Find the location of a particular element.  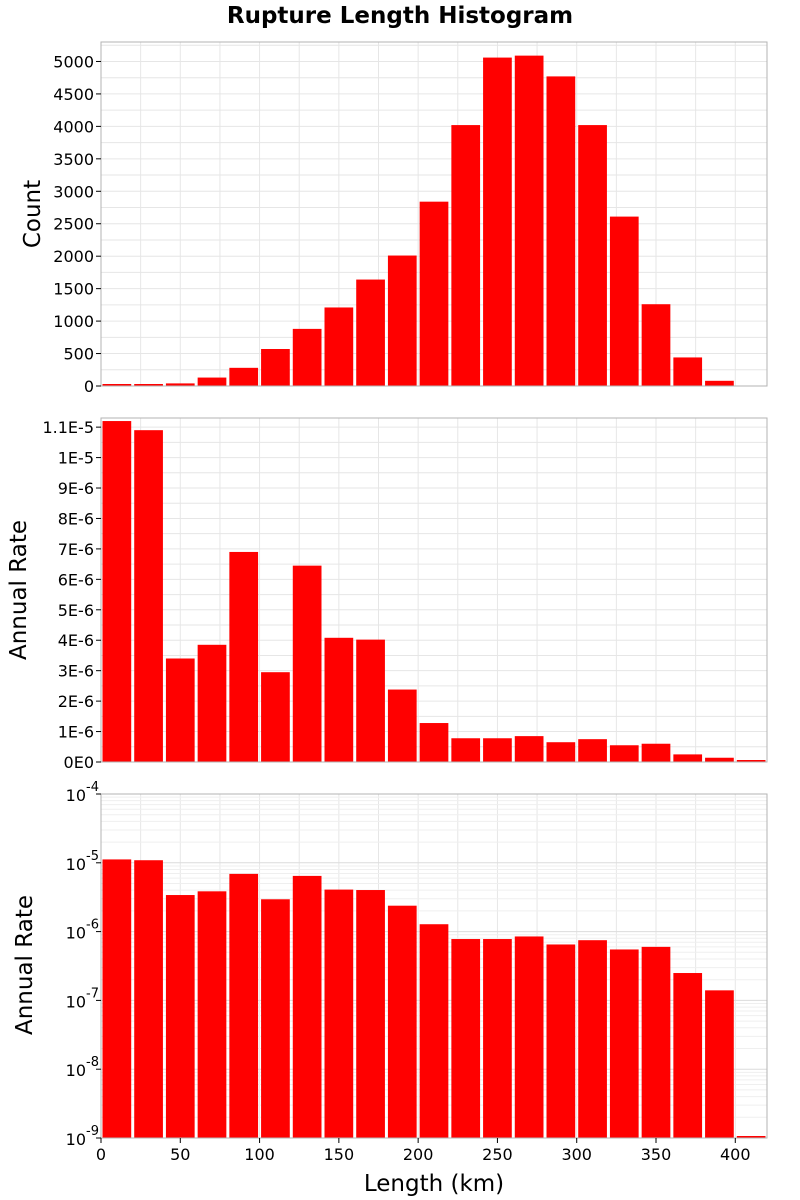

tick-exponent: -4 is located at coordinates (92, 787).